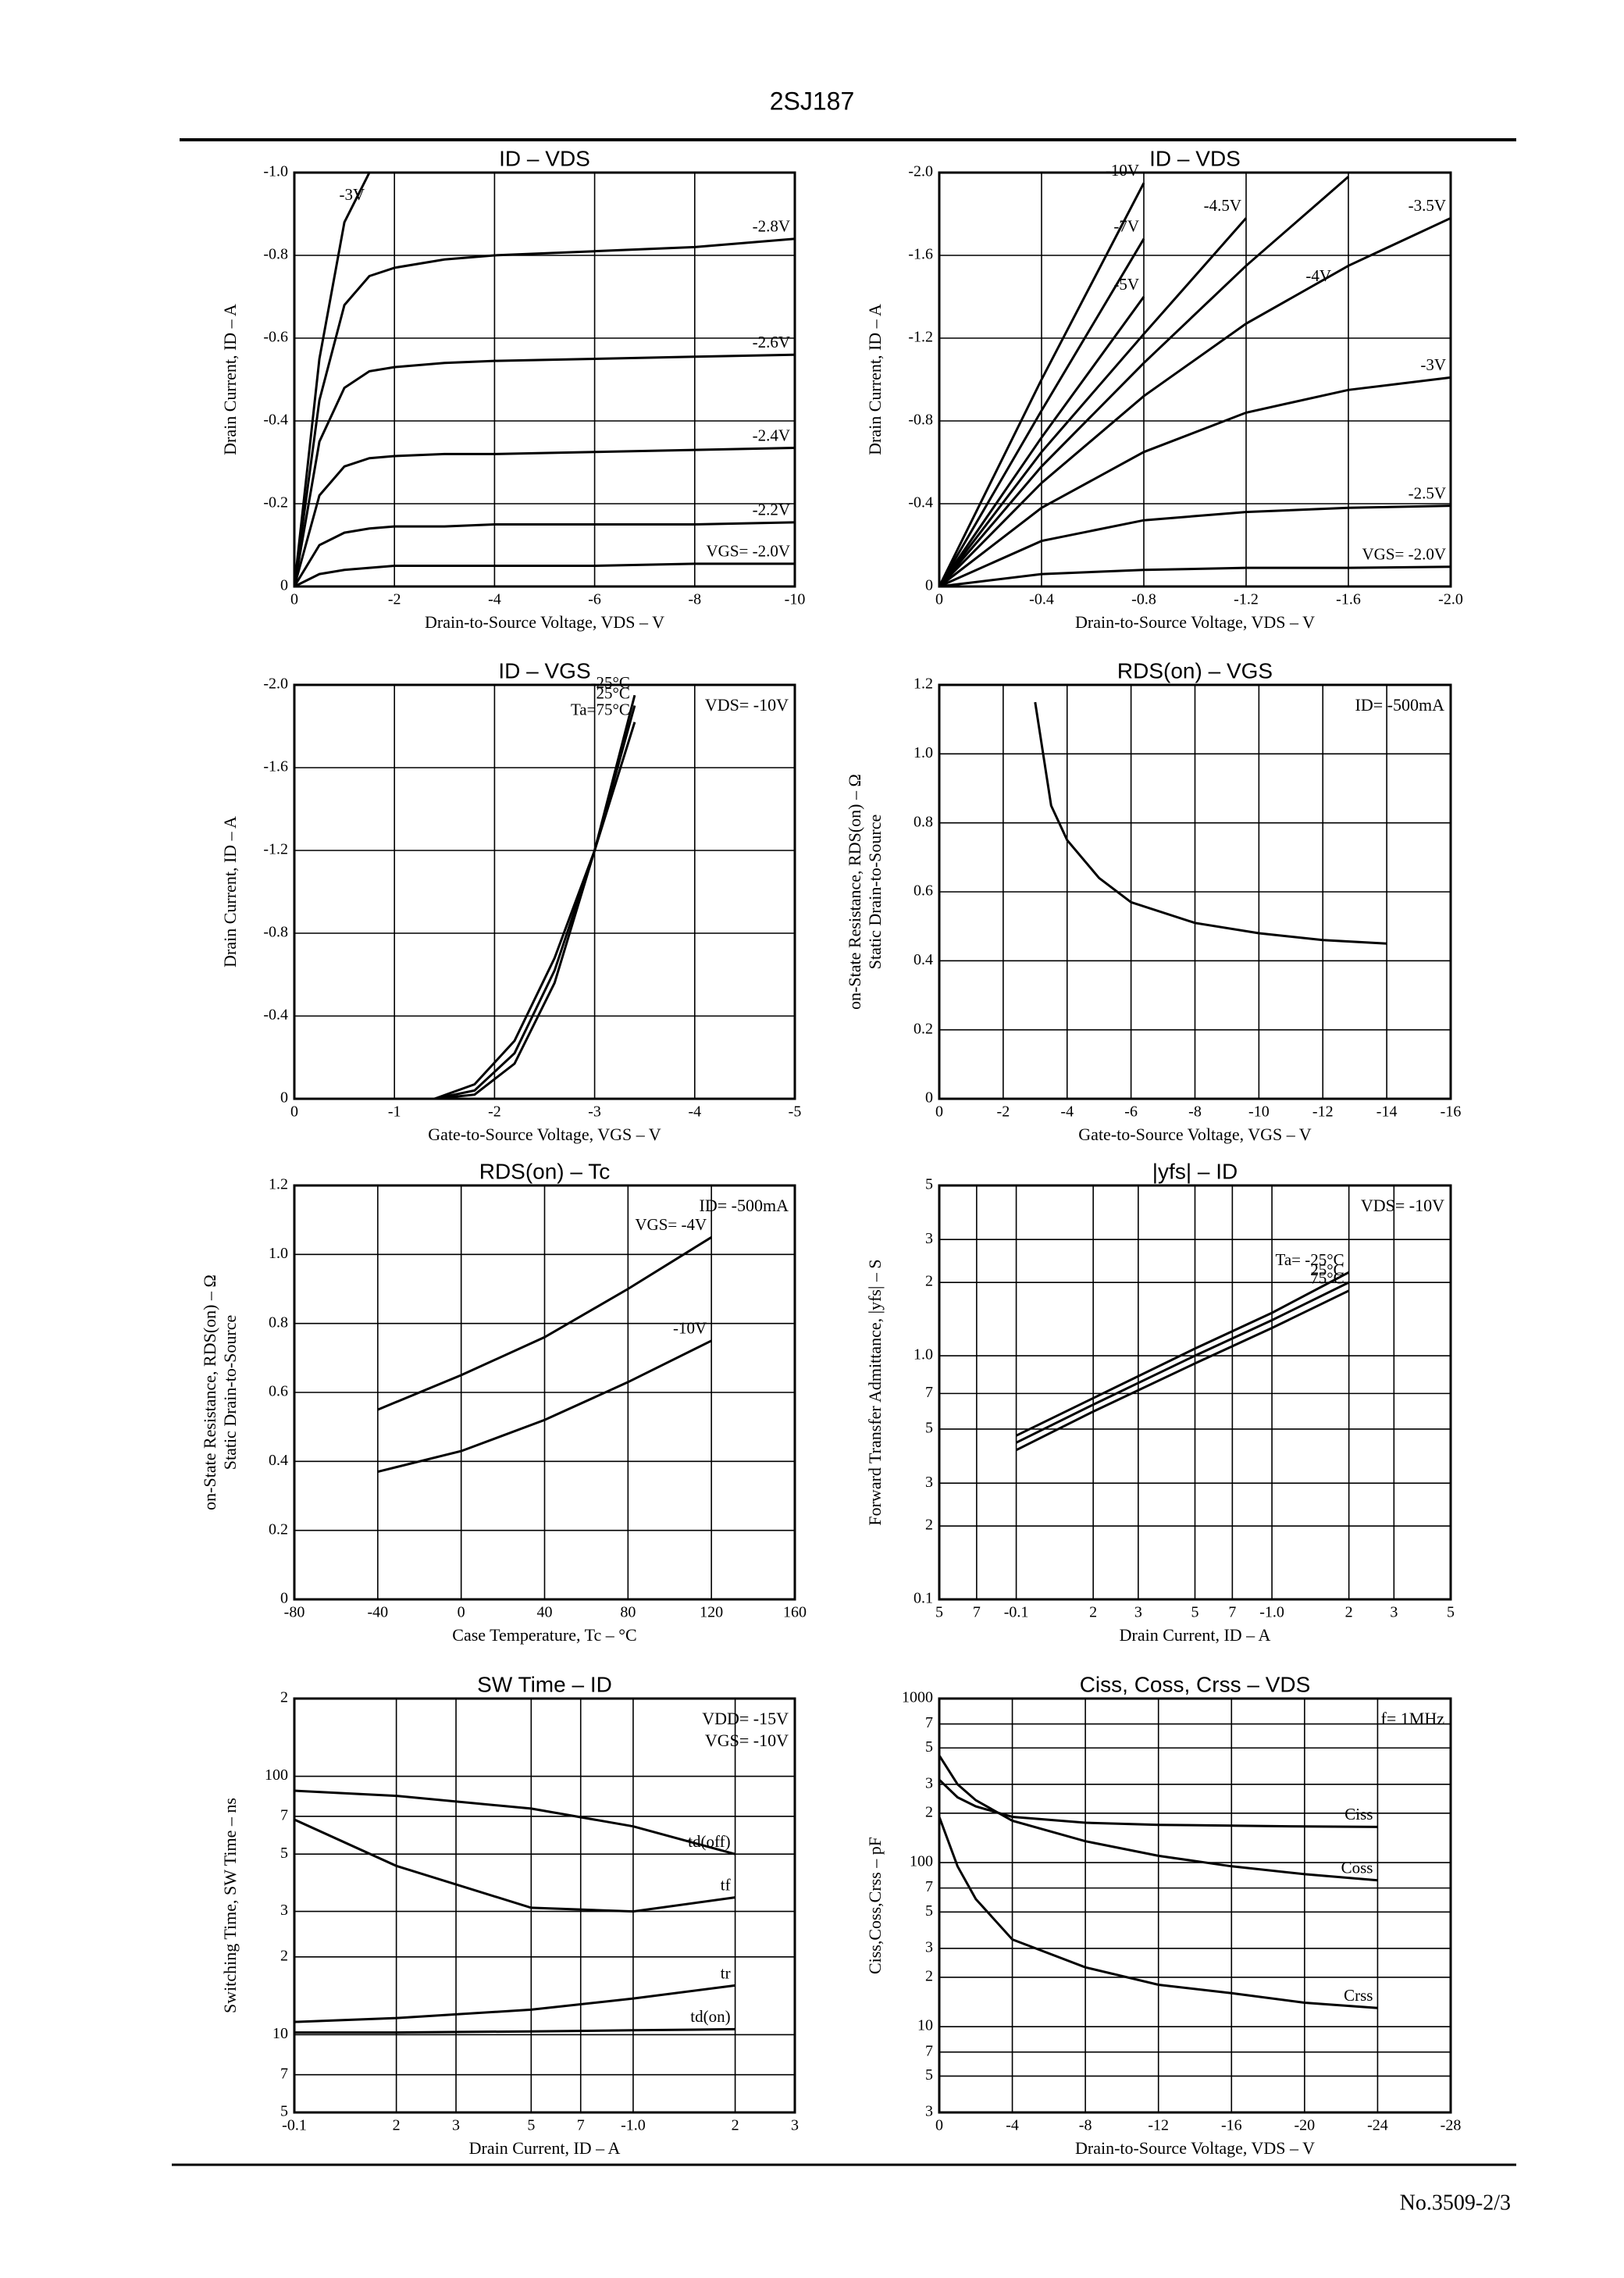  What do you see at coordinates (275, 420) in the screenshot?
I see `y-tick-label: -0.4` at bounding box center [275, 420].